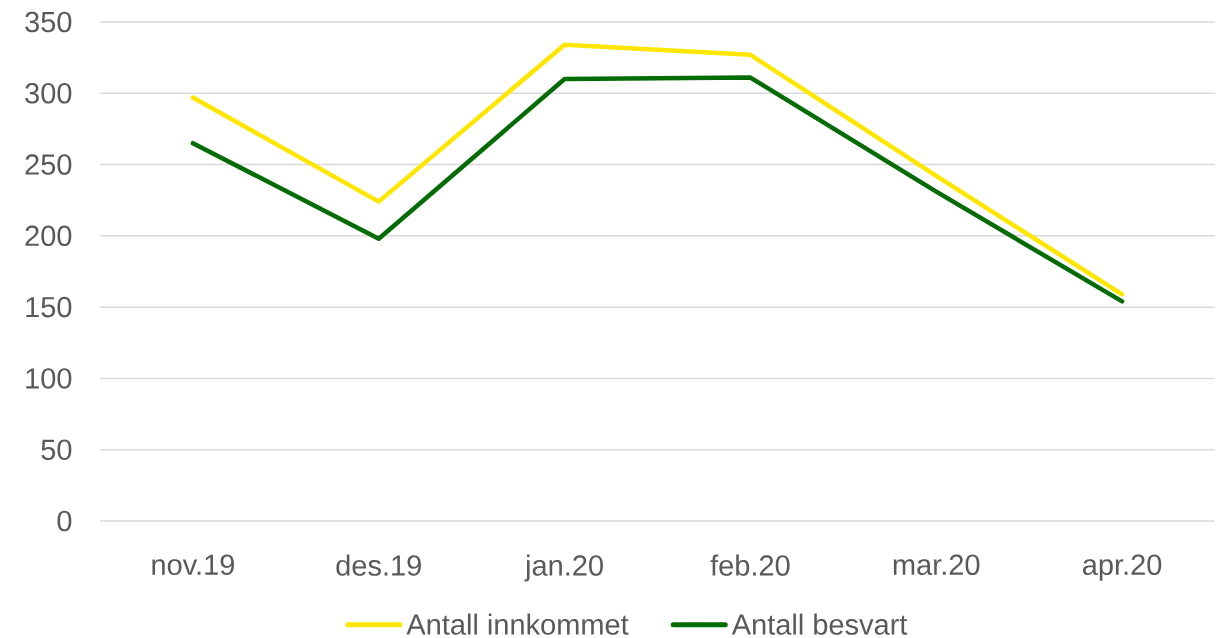 The height and width of the screenshot is (638, 1223). What do you see at coordinates (48, 93) in the screenshot?
I see `y-tick-label: 300` at bounding box center [48, 93].